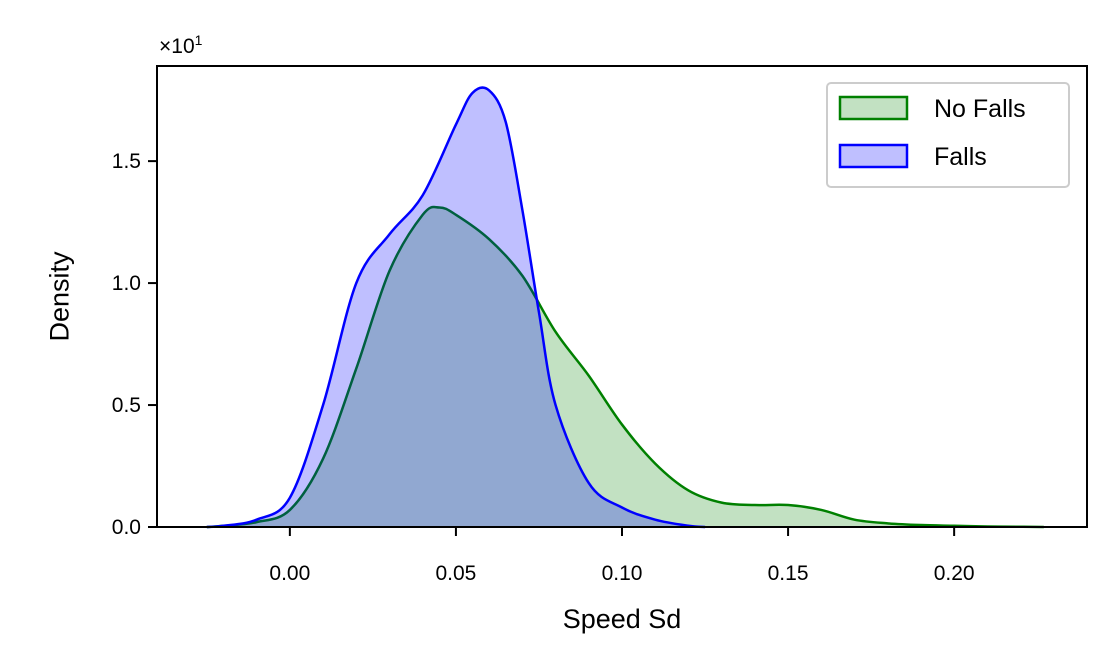  Describe the element at coordinates (59, 296) in the screenshot. I see `y-axis-label: Density` at that location.